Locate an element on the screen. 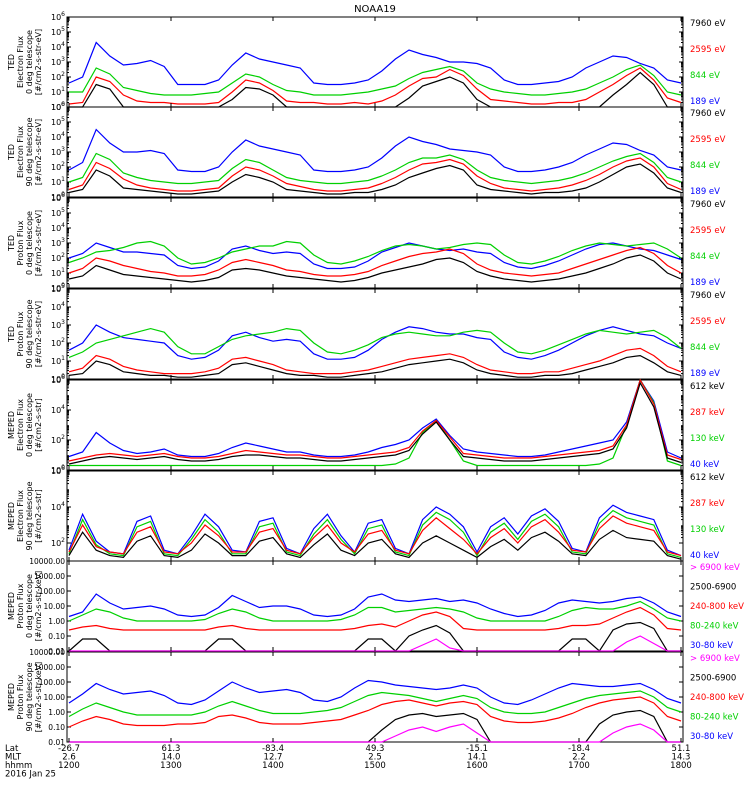 The image size is (750, 800). y-tick-label: 1.00 is located at coordinates (56, 621).